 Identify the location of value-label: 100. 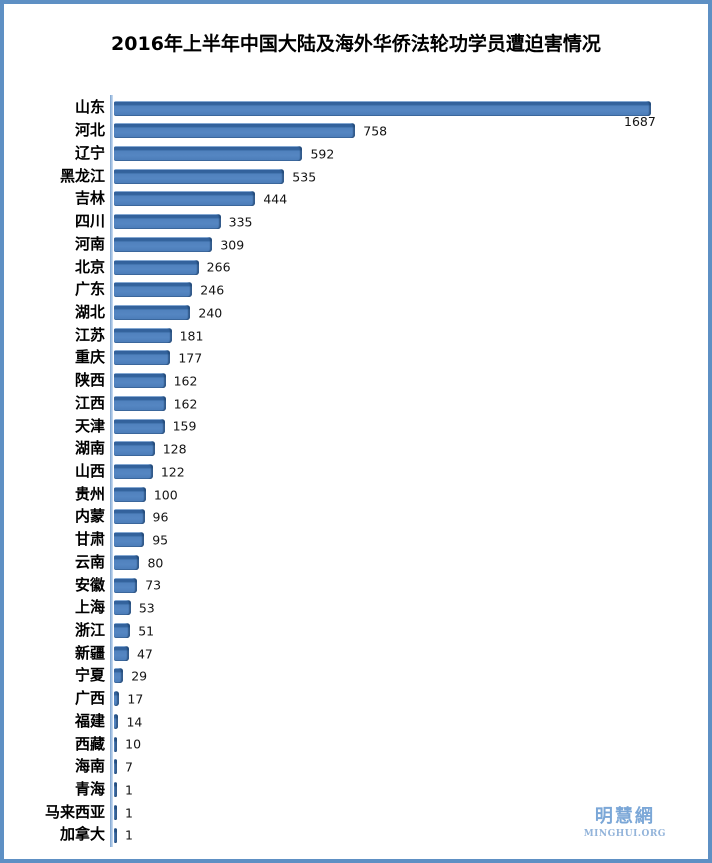
(165, 495).